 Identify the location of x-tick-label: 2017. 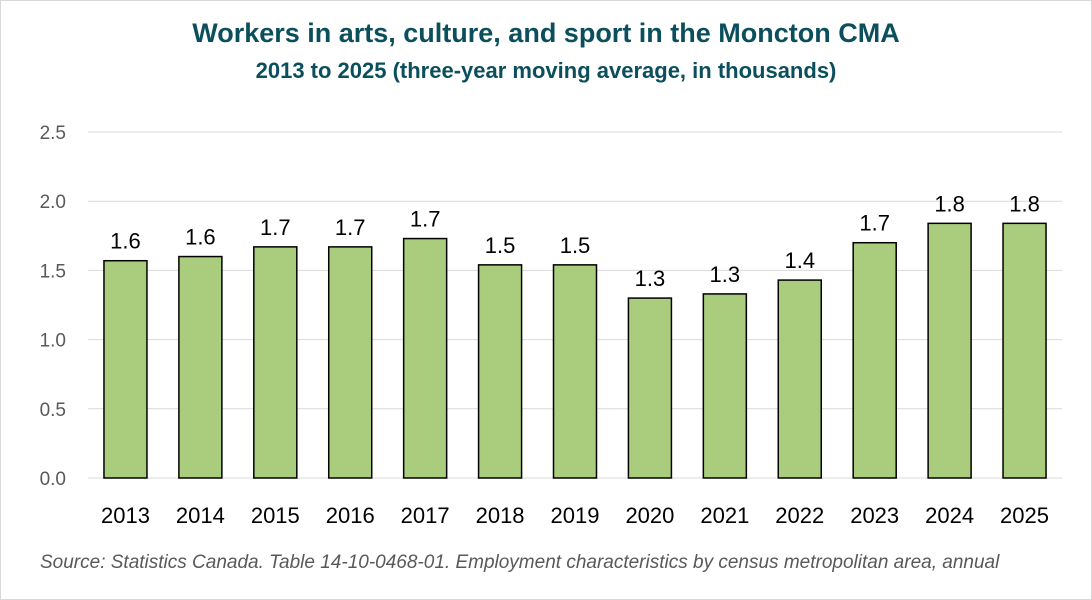
(425, 515).